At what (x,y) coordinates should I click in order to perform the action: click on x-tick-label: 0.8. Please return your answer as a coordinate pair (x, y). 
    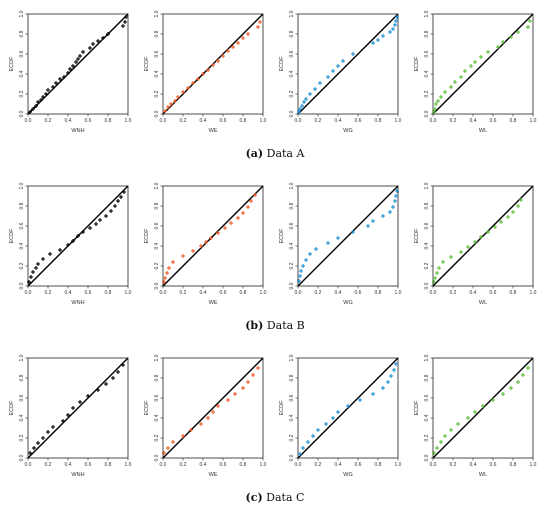
    Looking at the image, I should click on (513, 465).